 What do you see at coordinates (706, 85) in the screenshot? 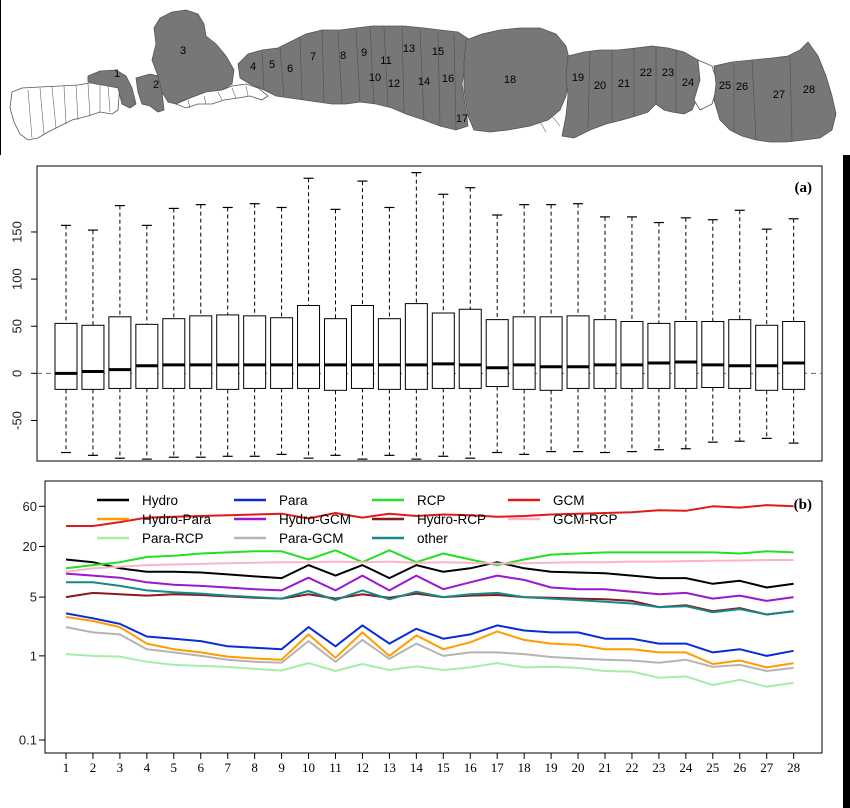
I see `map-unshaded-east` at bounding box center [706, 85].